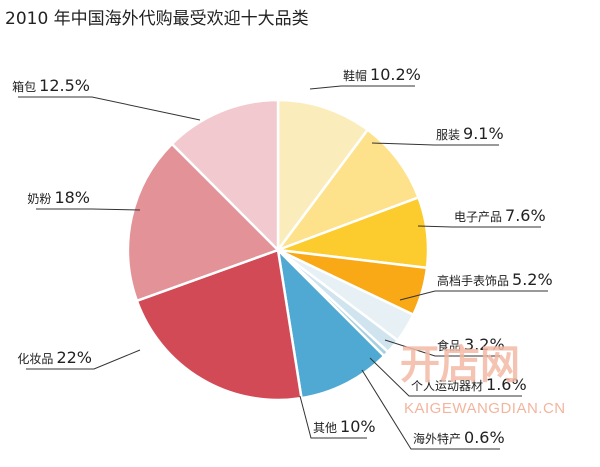 The height and width of the screenshot is (467, 600). I want to click on slice-label-name: 箱包, so click(24, 86).